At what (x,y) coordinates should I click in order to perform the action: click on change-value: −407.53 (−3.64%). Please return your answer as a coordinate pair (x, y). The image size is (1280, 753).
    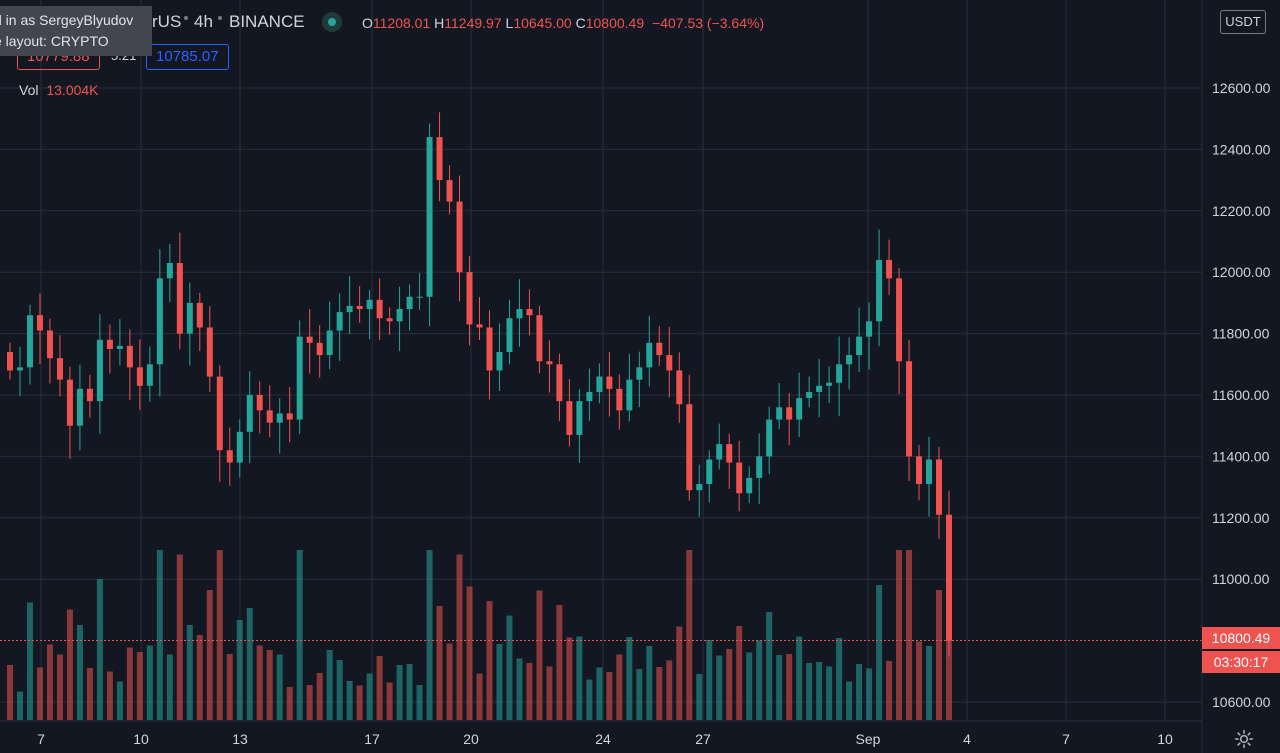
    Looking at the image, I should click on (708, 23).